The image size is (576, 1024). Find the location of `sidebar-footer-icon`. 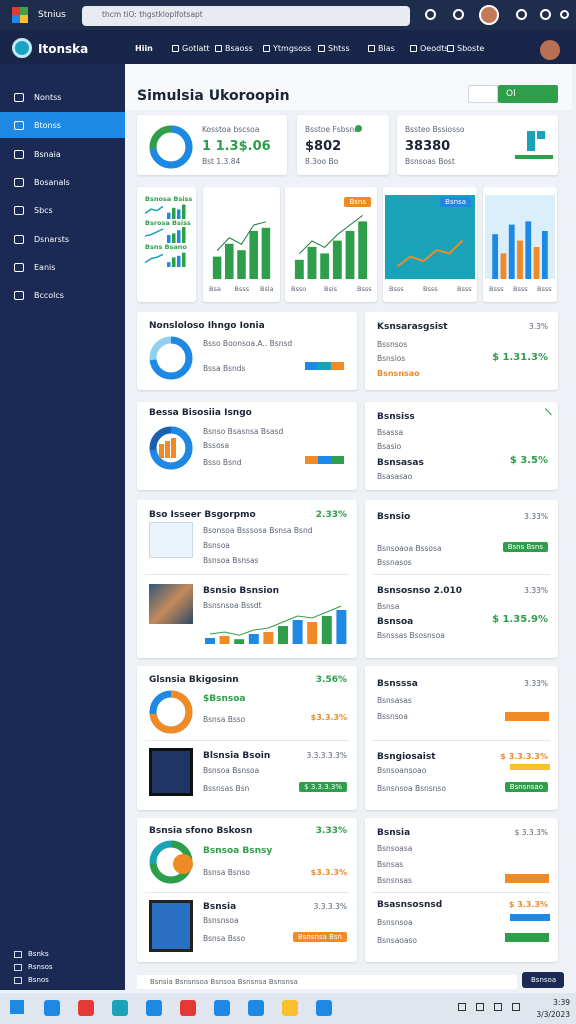

sidebar-footer-icon is located at coordinates (18, 980).